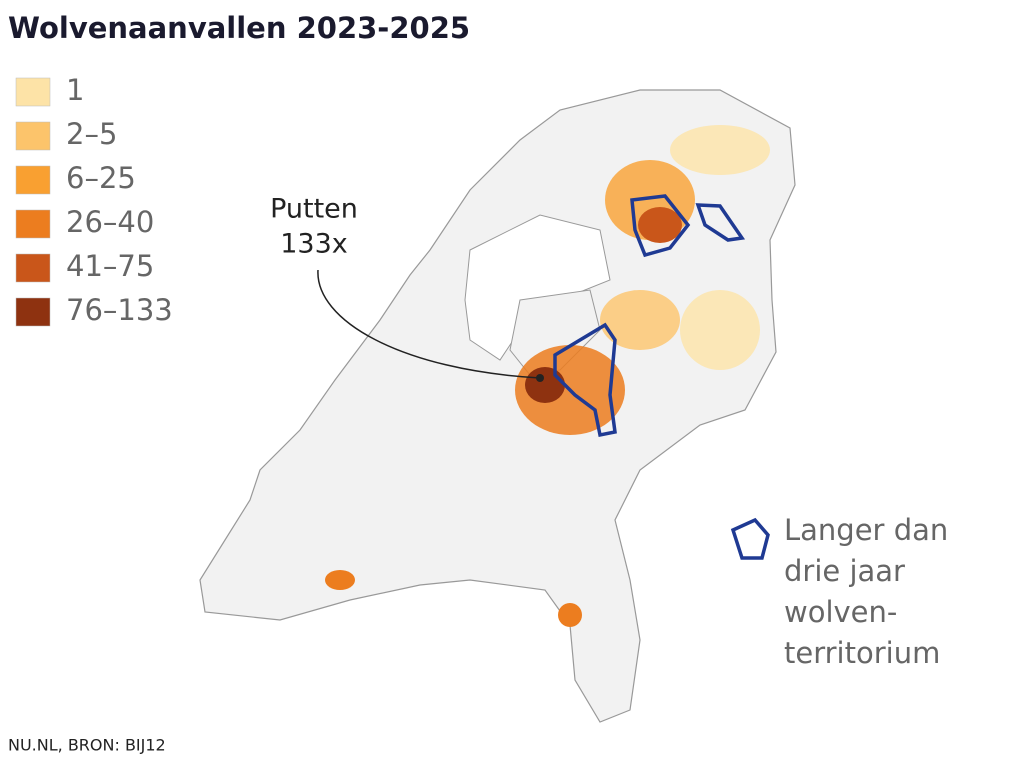 The width and height of the screenshot is (1024, 768). What do you see at coordinates (314, 209) in the screenshot?
I see `annotation-place: Putten` at bounding box center [314, 209].